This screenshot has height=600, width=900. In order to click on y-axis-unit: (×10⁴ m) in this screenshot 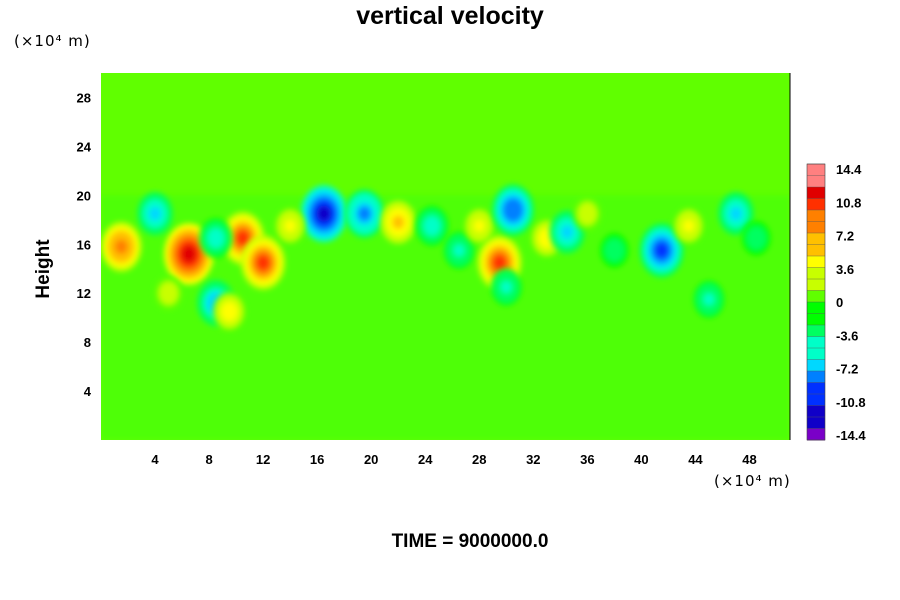, I will do `click(52, 41)`.